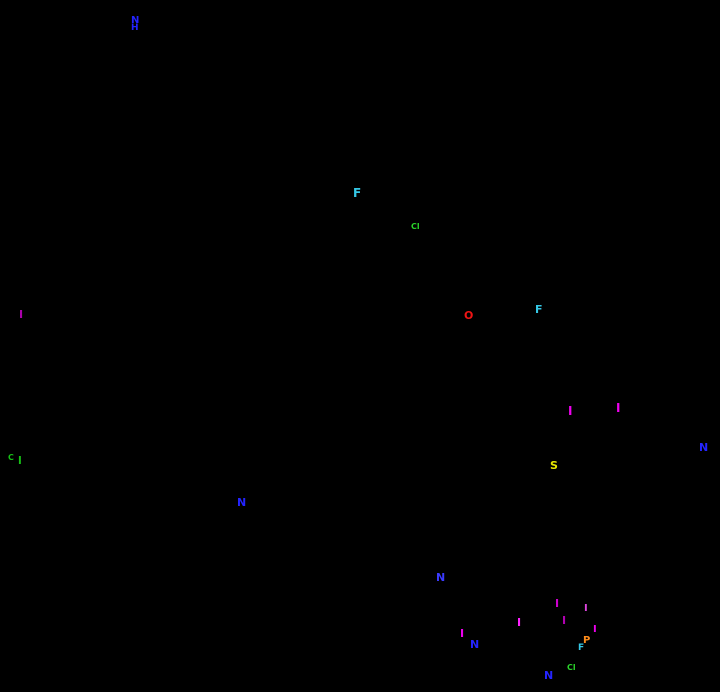 The image size is (720, 692). What do you see at coordinates (469, 315) in the screenshot?
I see `atom-label-O: O` at bounding box center [469, 315].